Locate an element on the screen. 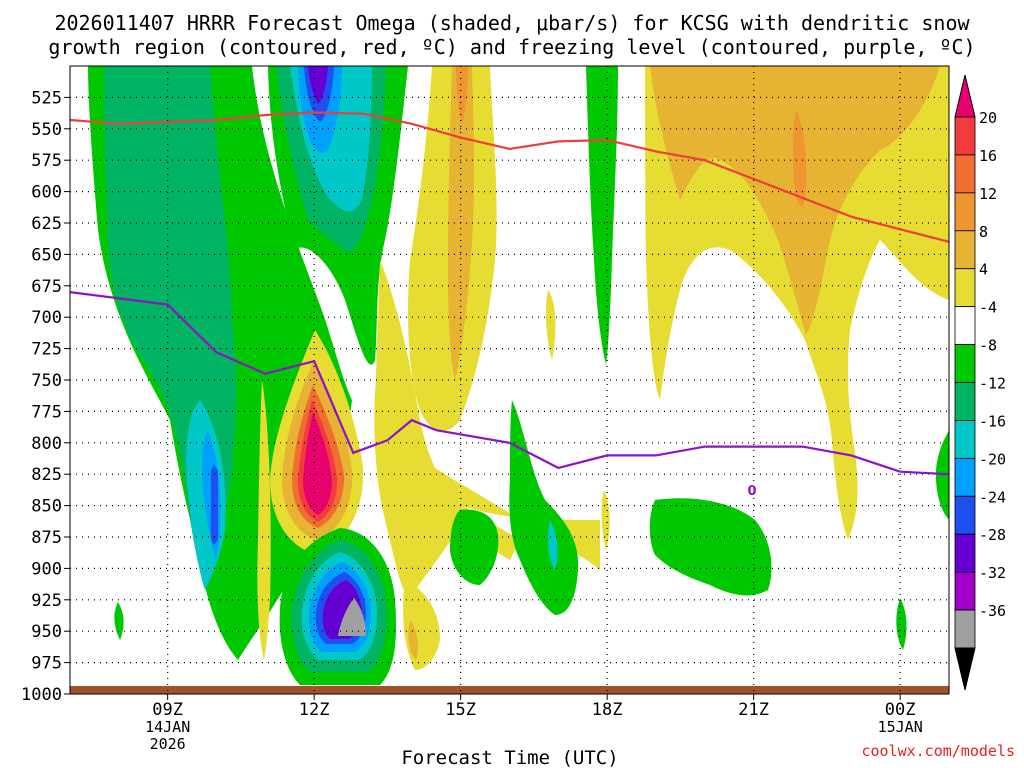 This screenshot has height=768, width=1024. contour-line is located at coordinates (509, 177).